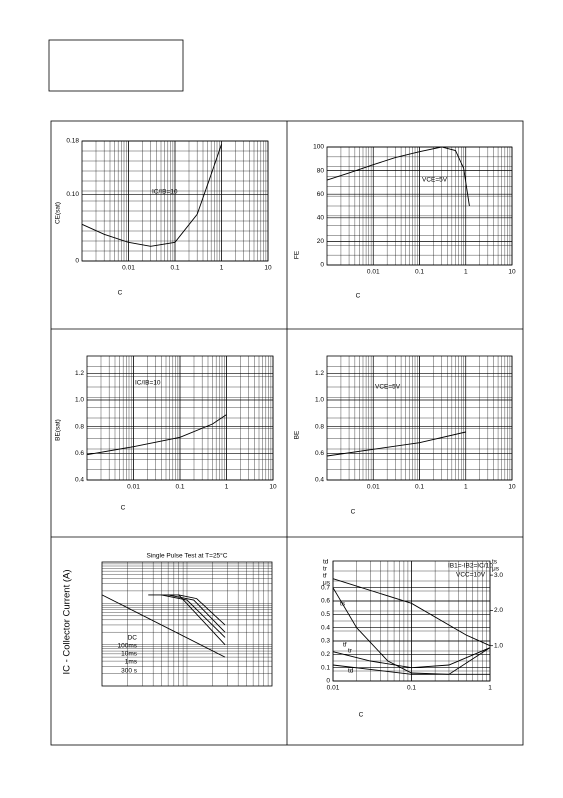 The image size is (563, 798). I want to click on series-label: 300 s, so click(129, 671).